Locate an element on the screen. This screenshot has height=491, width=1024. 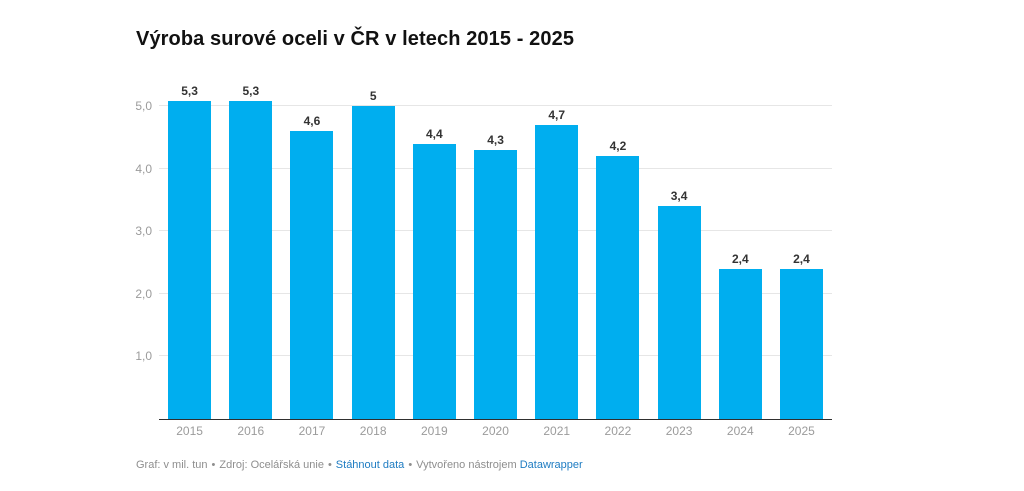
chart-bar-2024 is located at coordinates (740, 343).